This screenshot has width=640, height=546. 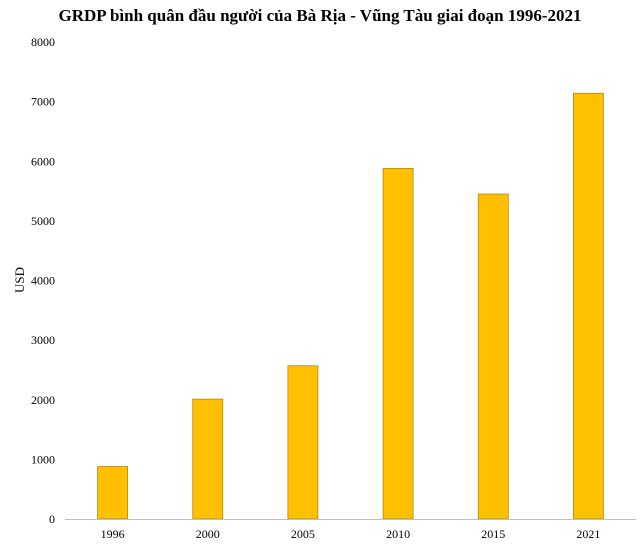 I want to click on x-tick-label: 2000, so click(x=208, y=534).